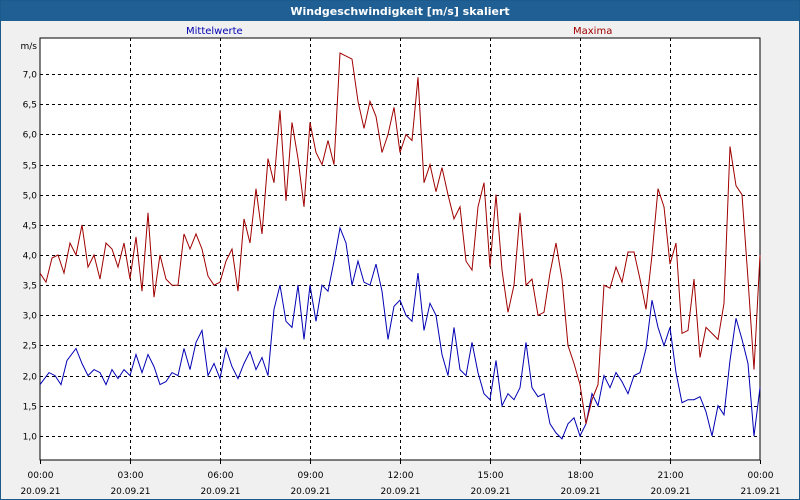 This screenshot has height=500, width=800. What do you see at coordinates (581, 476) in the screenshot?
I see `x-tick-time-label: 18:00` at bounding box center [581, 476].